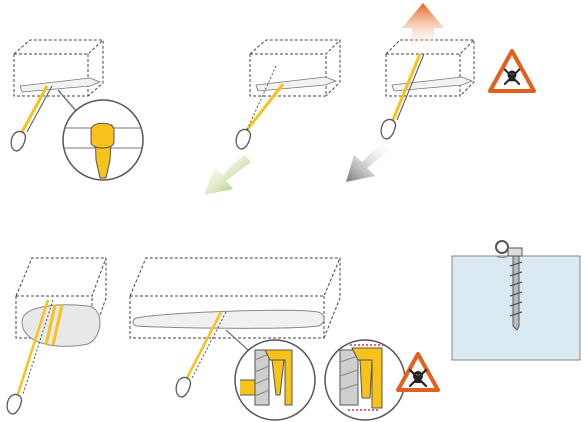  Describe the element at coordinates (509, 285) in the screenshot. I see `ice-screw-icon` at that location.